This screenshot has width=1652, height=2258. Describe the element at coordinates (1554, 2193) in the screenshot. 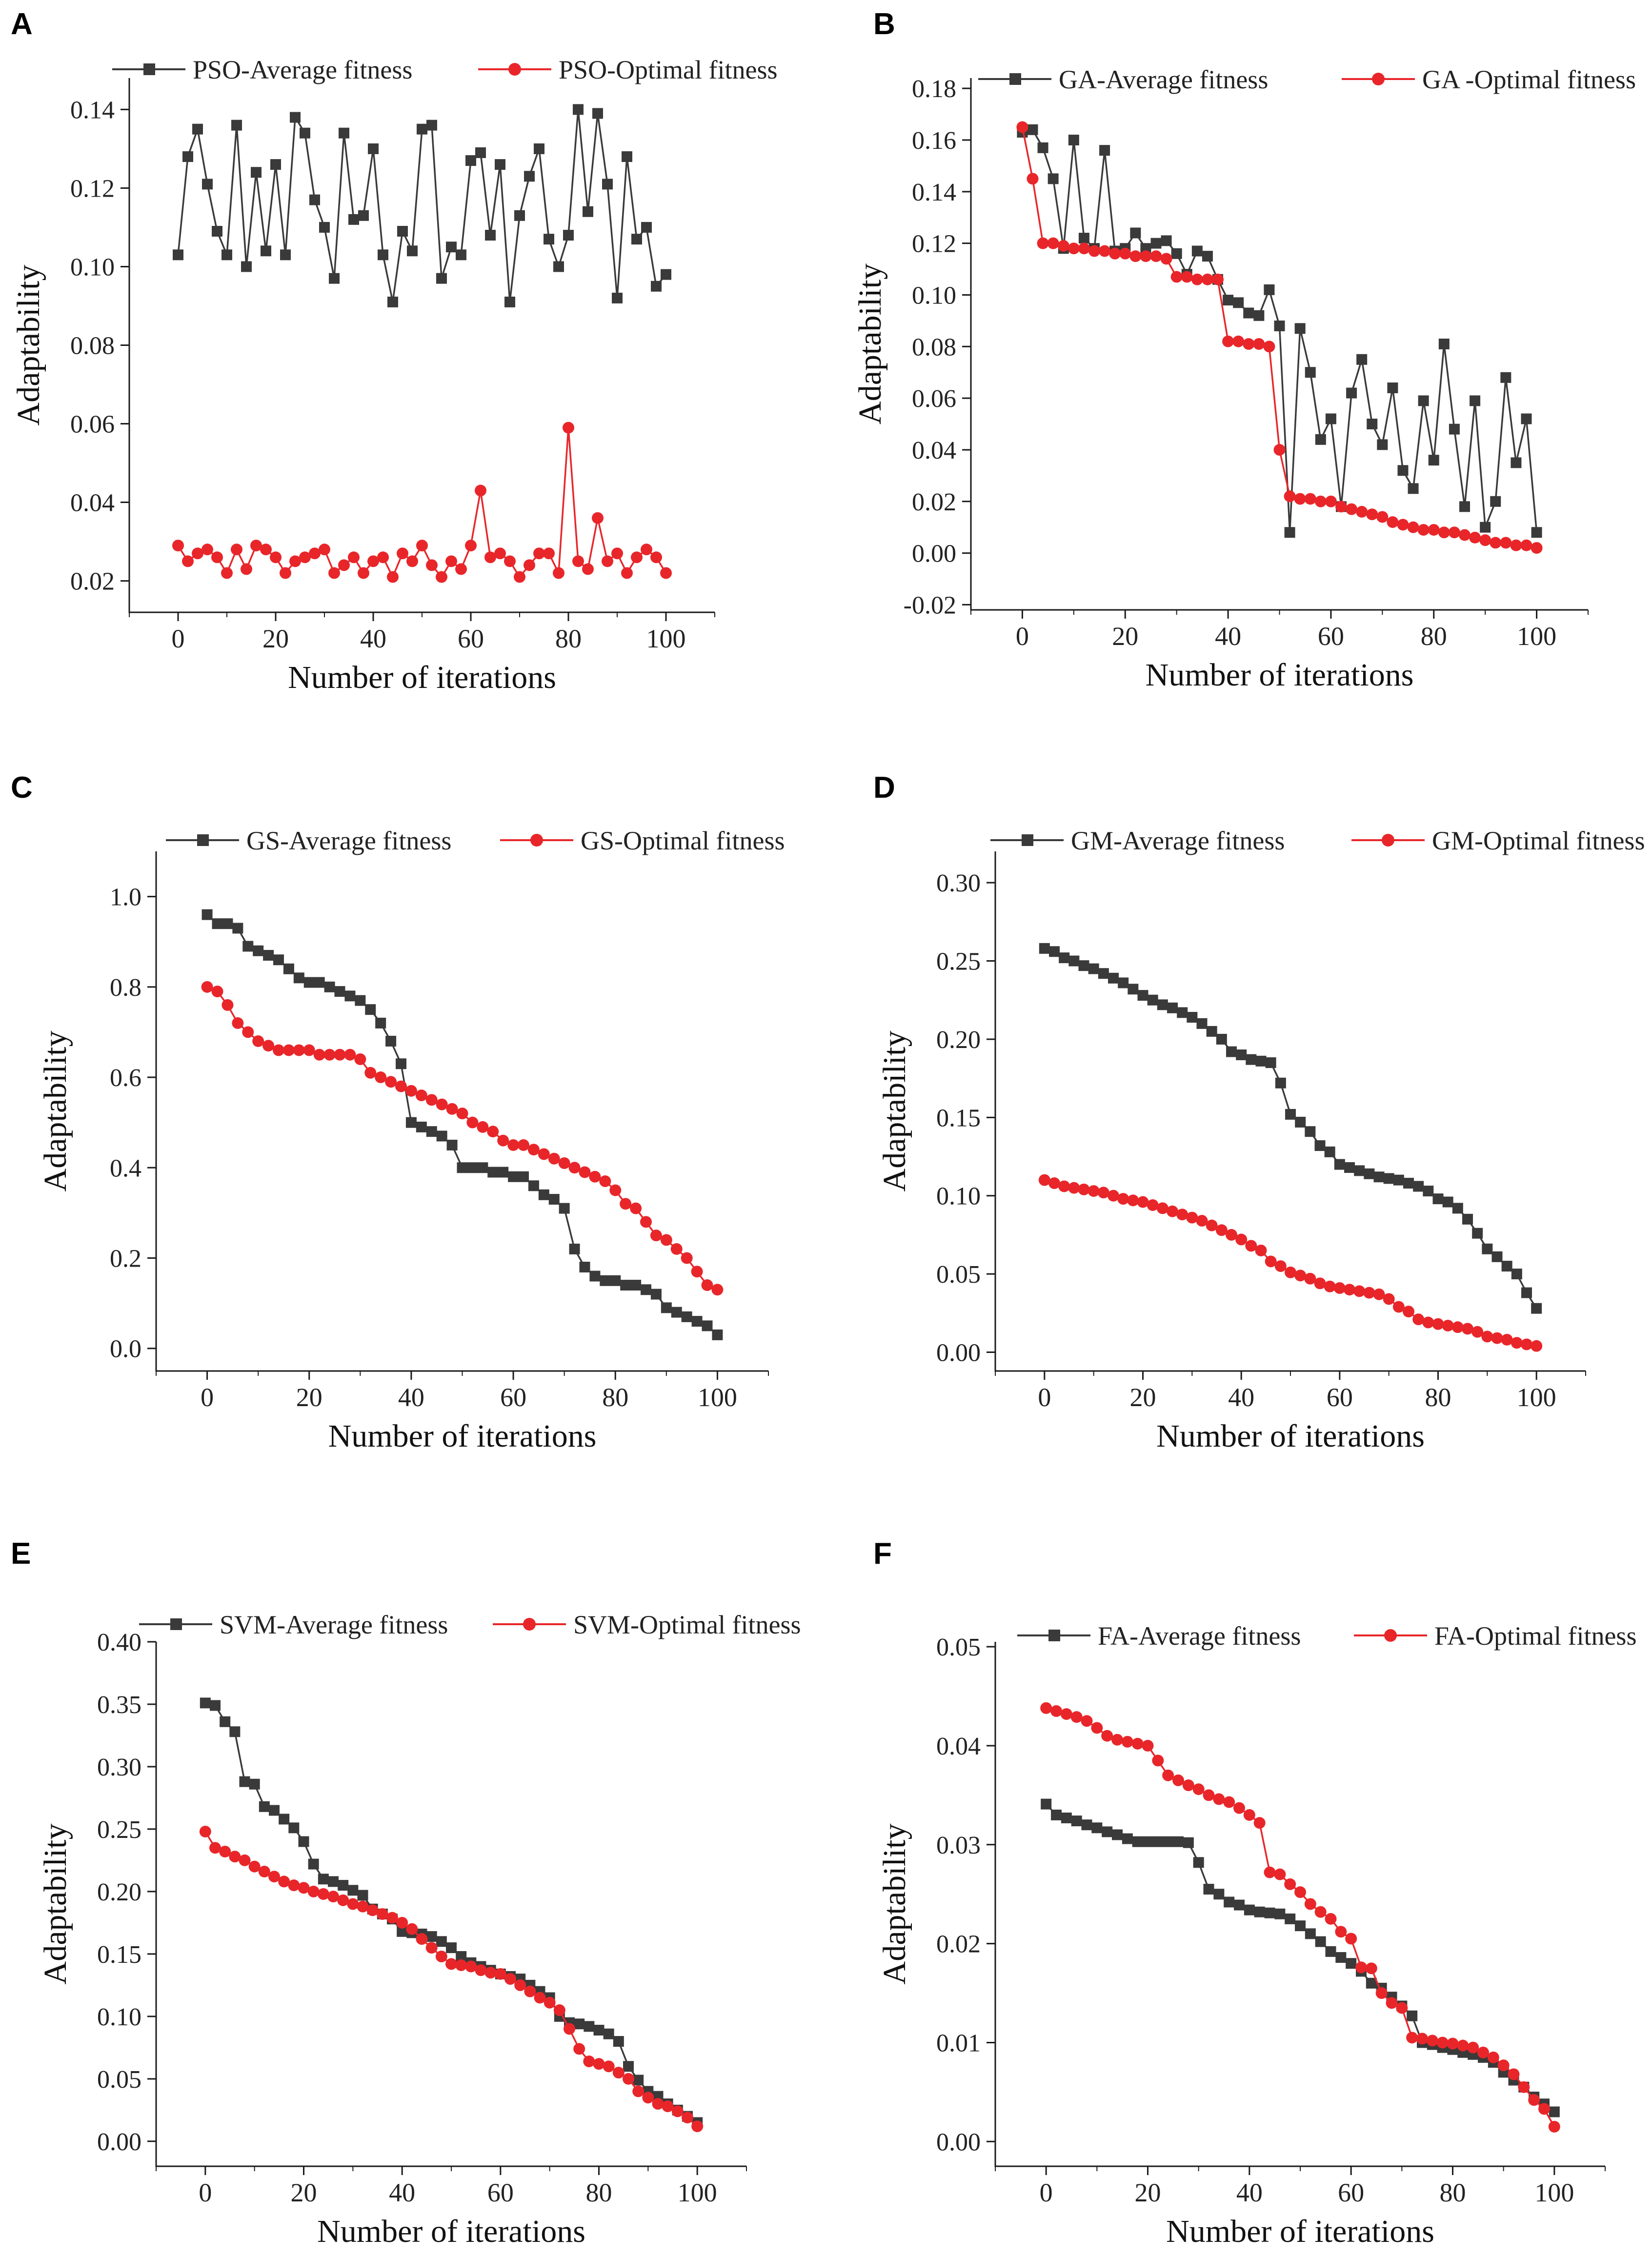

I see `x-tick-label: 100` at that location.